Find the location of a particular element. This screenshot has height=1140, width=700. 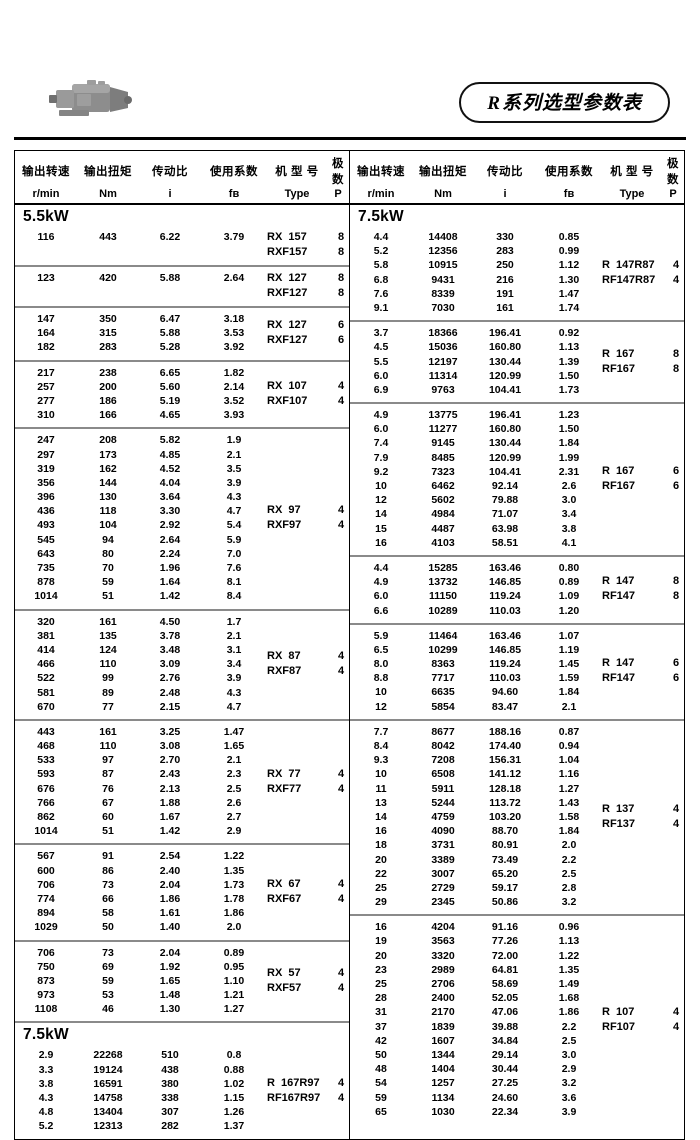

table-cell: 4090 is located at coordinates (443, 831).